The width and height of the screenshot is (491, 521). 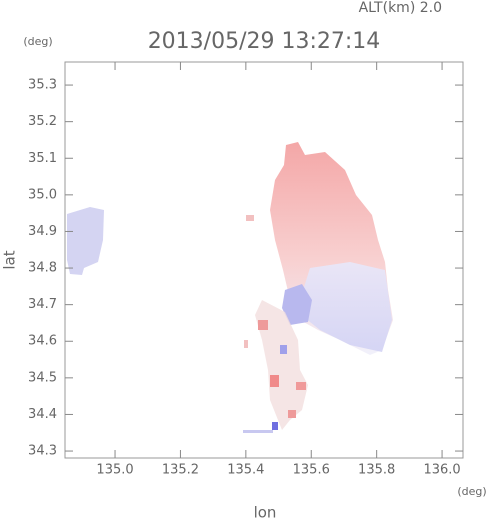 What do you see at coordinates (42, 414) in the screenshot?
I see `y-tick-label: 34.4` at bounding box center [42, 414].